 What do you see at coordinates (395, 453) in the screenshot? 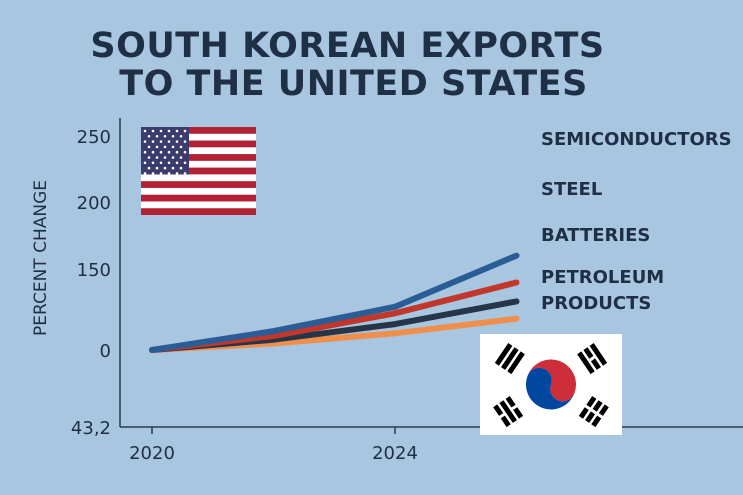
I see `x-tick-label: 2024` at bounding box center [395, 453].